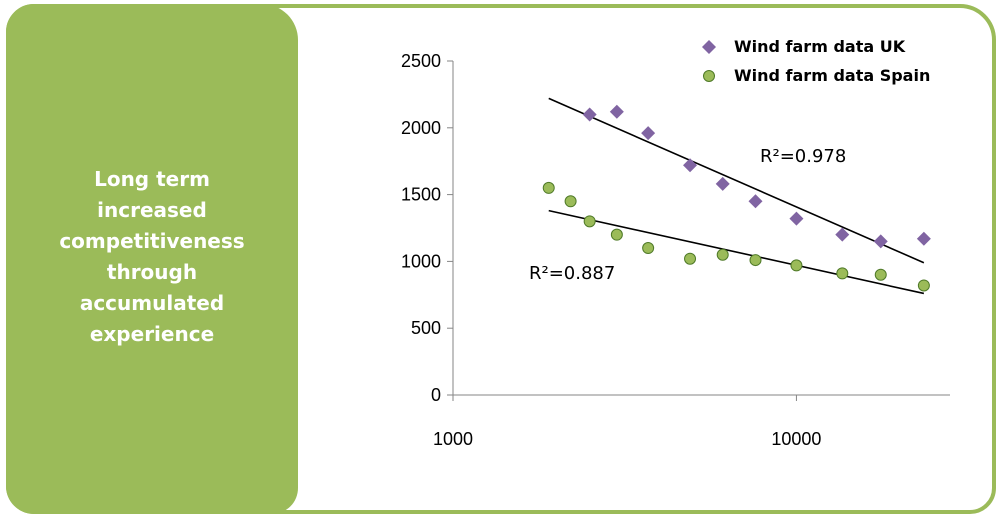  I want to click on trendlines, so click(736, 196).